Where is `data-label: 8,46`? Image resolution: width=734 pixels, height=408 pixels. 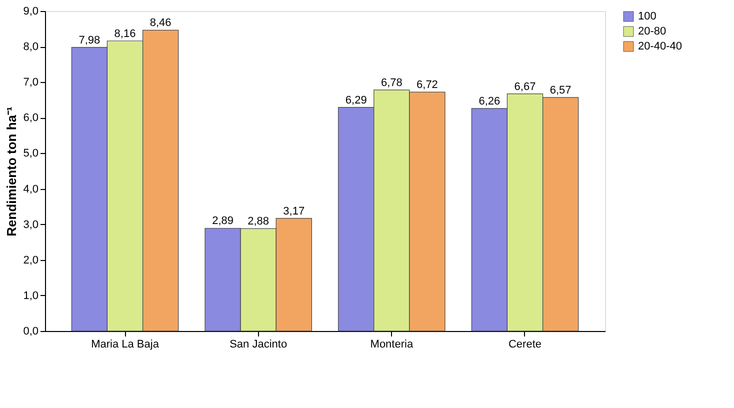 data-label: 8,46 is located at coordinates (161, 23).